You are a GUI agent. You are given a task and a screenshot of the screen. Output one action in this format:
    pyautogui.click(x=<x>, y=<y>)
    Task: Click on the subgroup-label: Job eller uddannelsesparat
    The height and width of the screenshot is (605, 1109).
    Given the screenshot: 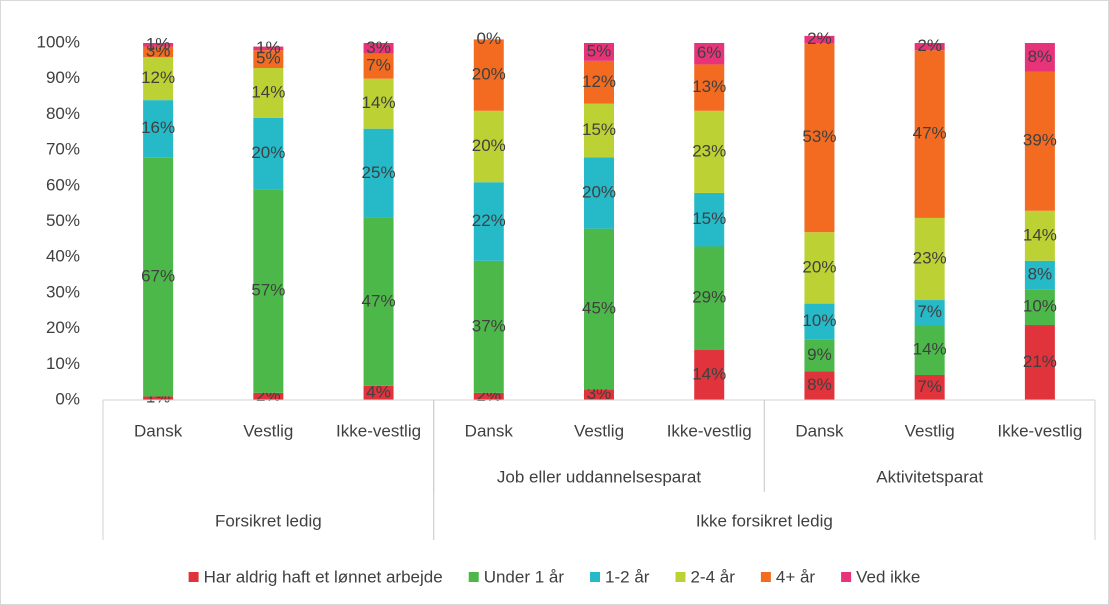 What is the action you would take?
    pyautogui.click(x=599, y=476)
    